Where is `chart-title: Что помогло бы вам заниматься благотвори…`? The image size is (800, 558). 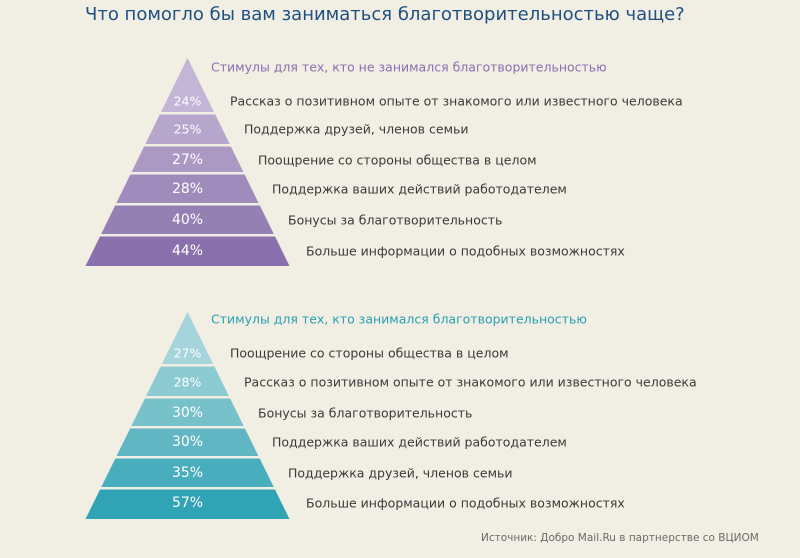
chart-title: Что помогло бы вам заниматься благотвори… is located at coordinates (385, 14).